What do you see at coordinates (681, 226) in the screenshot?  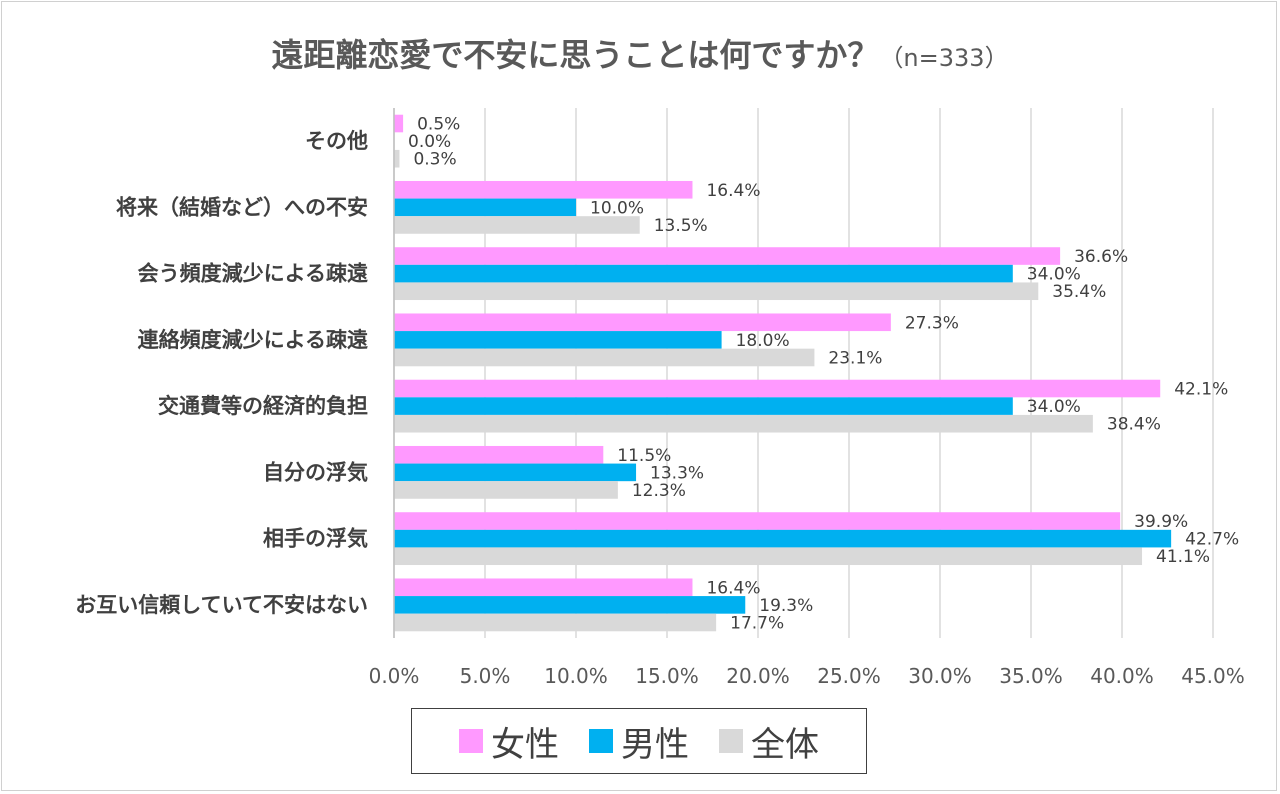 I see `data-label-overall: 13.5%` at bounding box center [681, 226].